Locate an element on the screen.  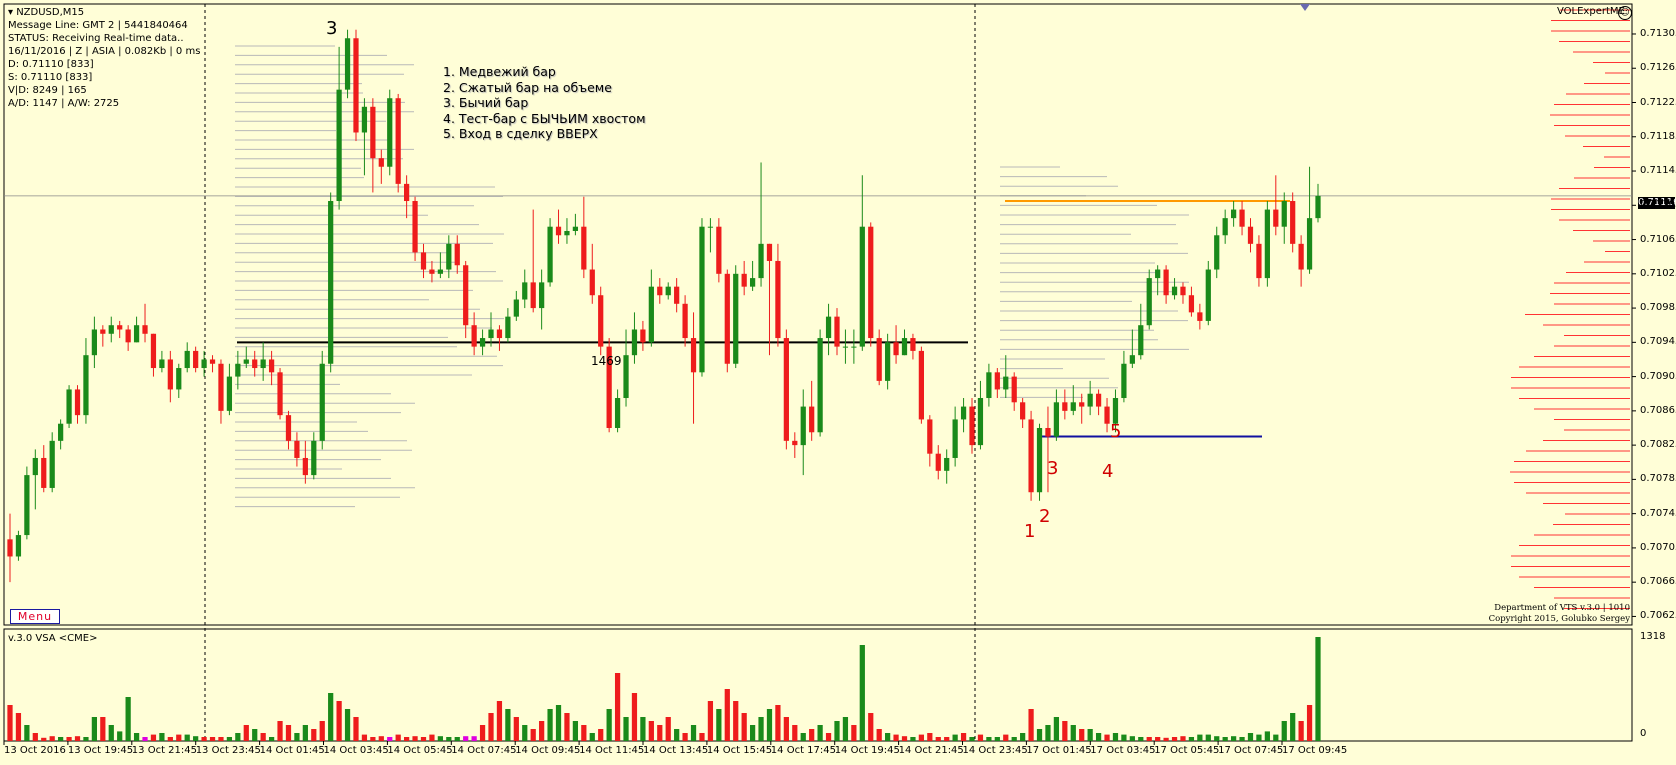
note-2: 2. Сжатый бар на объеме is located at coordinates (527, 87).